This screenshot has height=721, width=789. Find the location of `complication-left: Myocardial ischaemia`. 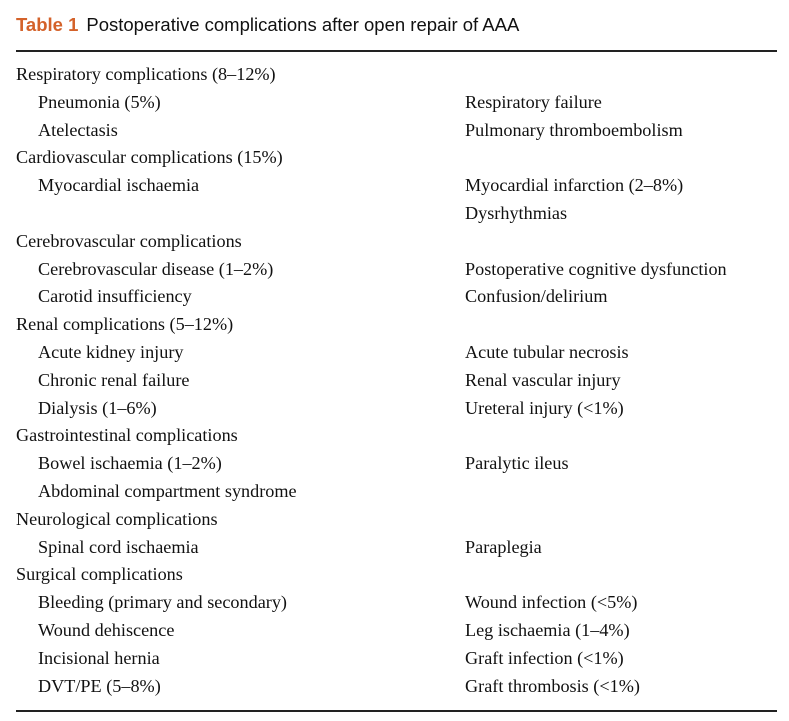

complication-left: Myocardial ischaemia is located at coordinates (119, 185).